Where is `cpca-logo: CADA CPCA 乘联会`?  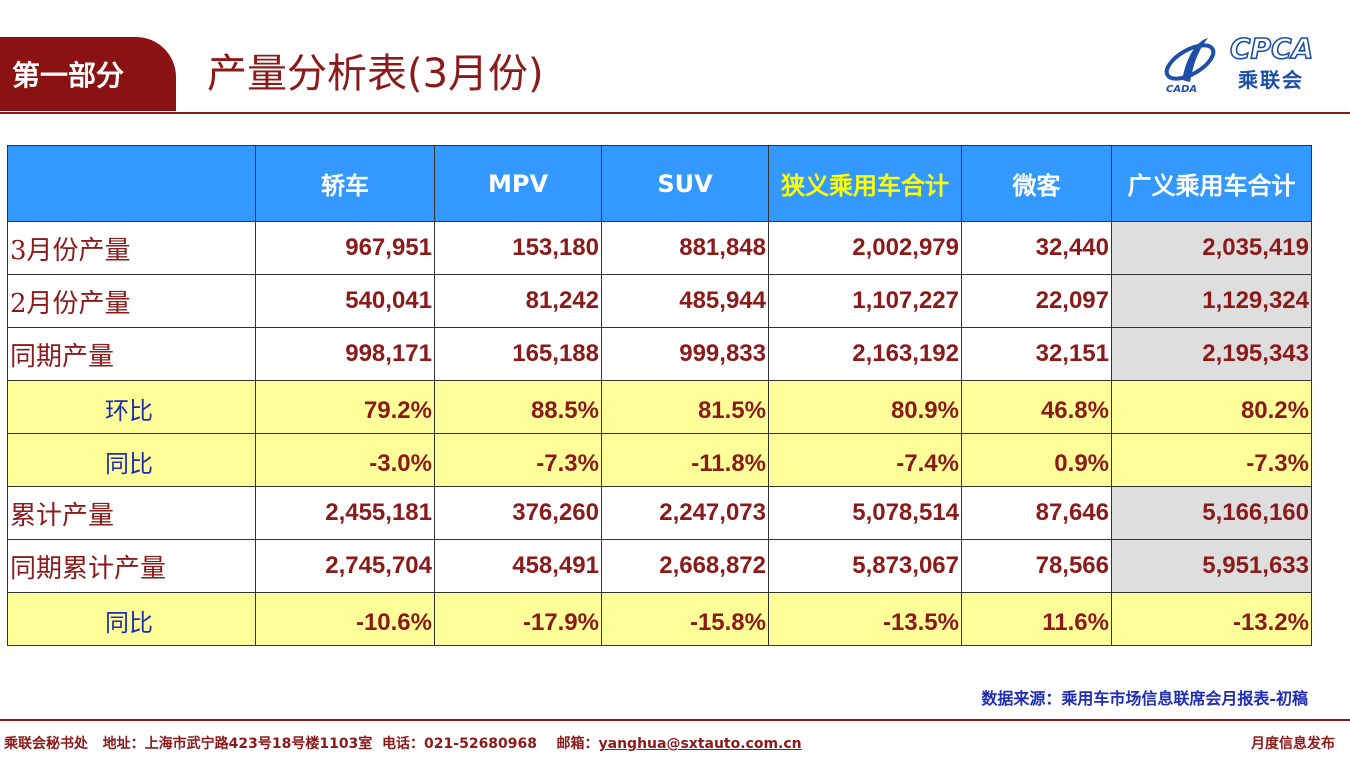
cpca-logo: CADA CPCA 乘联会 is located at coordinates (1252, 62).